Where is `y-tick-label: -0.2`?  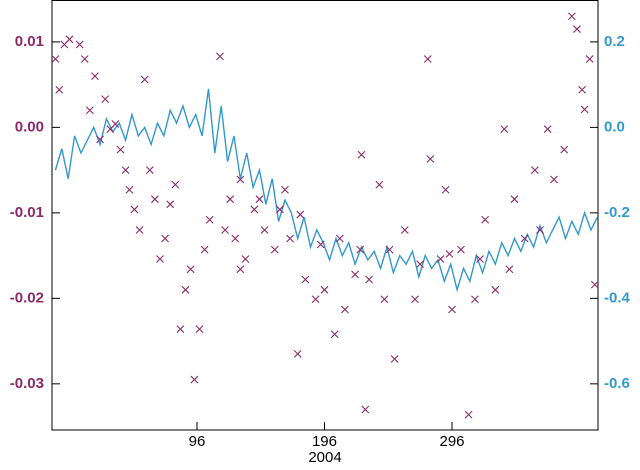 y-tick-label: -0.2 is located at coordinates (617, 212).